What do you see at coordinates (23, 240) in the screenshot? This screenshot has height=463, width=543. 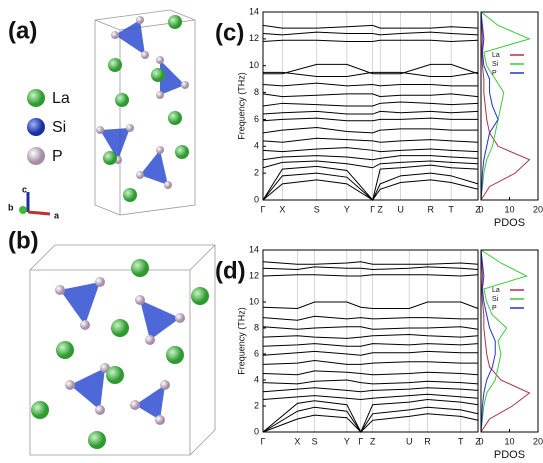 I see `panel-label: (b)` at bounding box center [23, 240].